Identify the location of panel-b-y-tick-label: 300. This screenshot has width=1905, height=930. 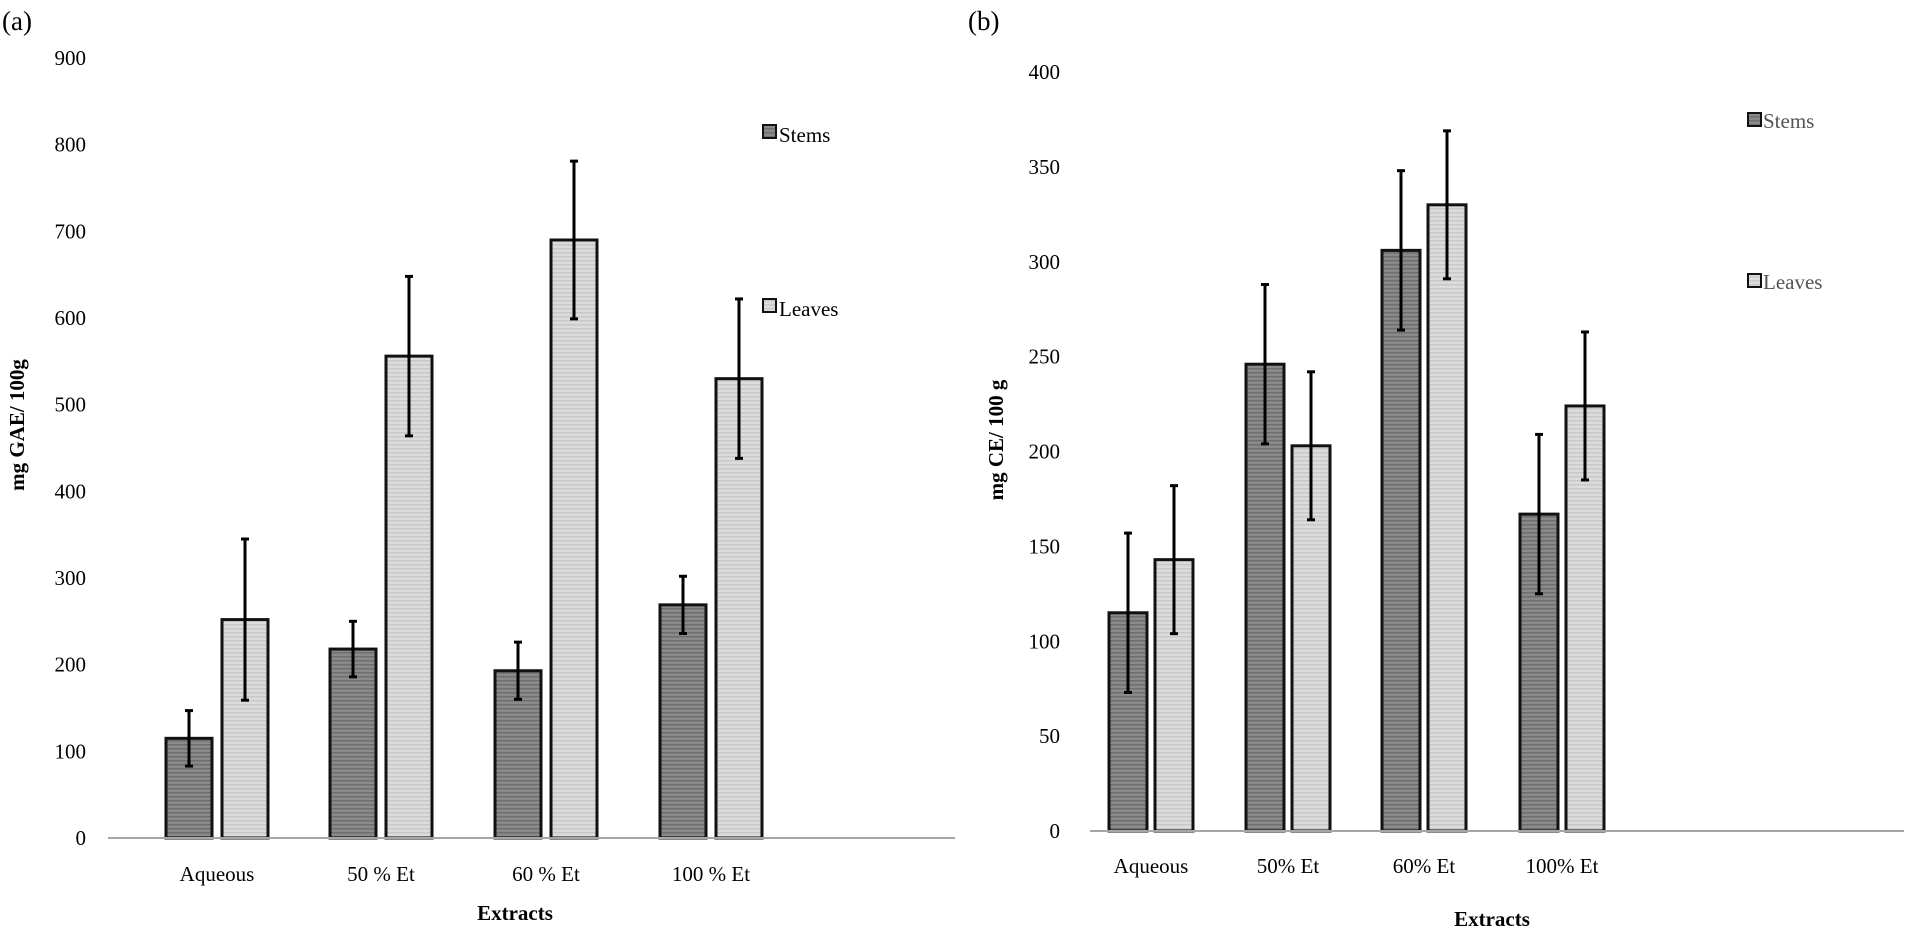
(1045, 262).